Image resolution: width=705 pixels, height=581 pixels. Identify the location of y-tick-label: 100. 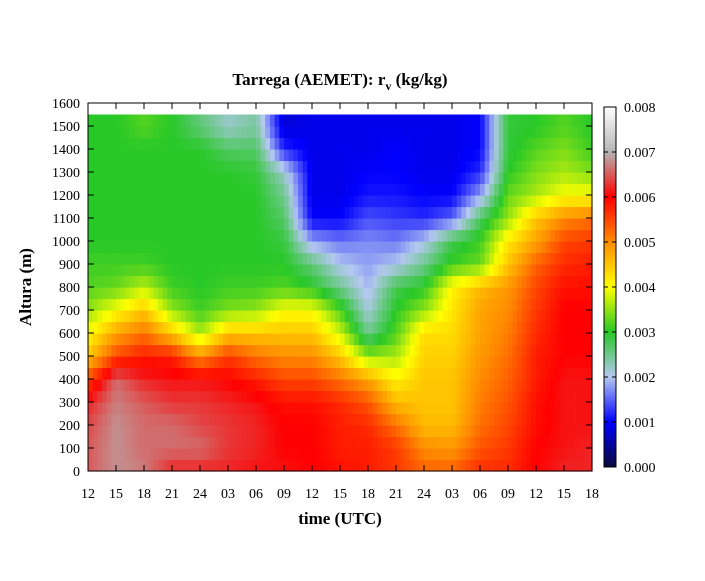
(69, 449).